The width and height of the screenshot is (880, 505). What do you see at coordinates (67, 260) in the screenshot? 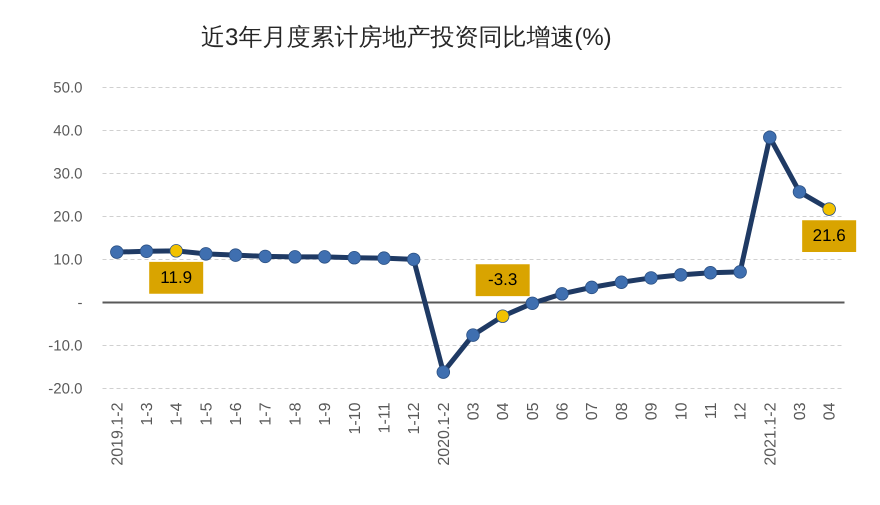
I see `y-tick-label: 10.0` at bounding box center [67, 260].